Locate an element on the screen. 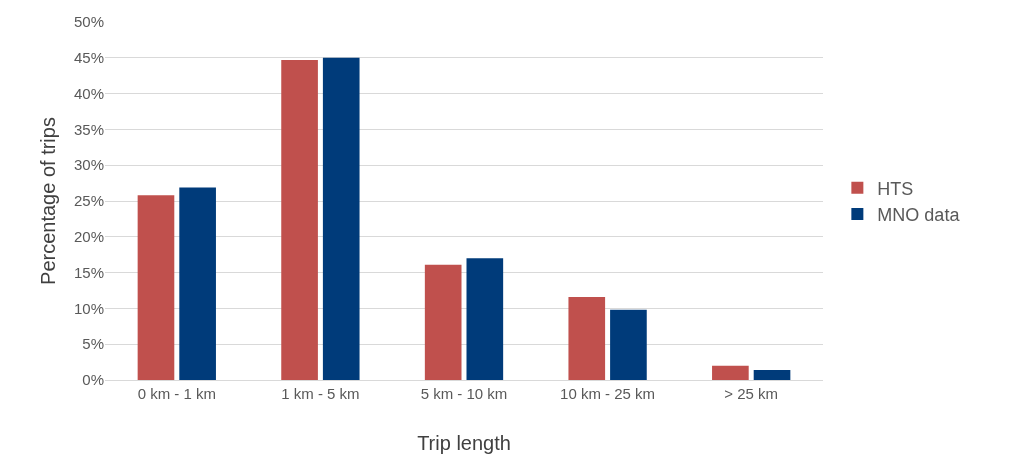 The width and height of the screenshot is (1018, 460). x-tick-label: 5 km - 10 km is located at coordinates (464, 393).